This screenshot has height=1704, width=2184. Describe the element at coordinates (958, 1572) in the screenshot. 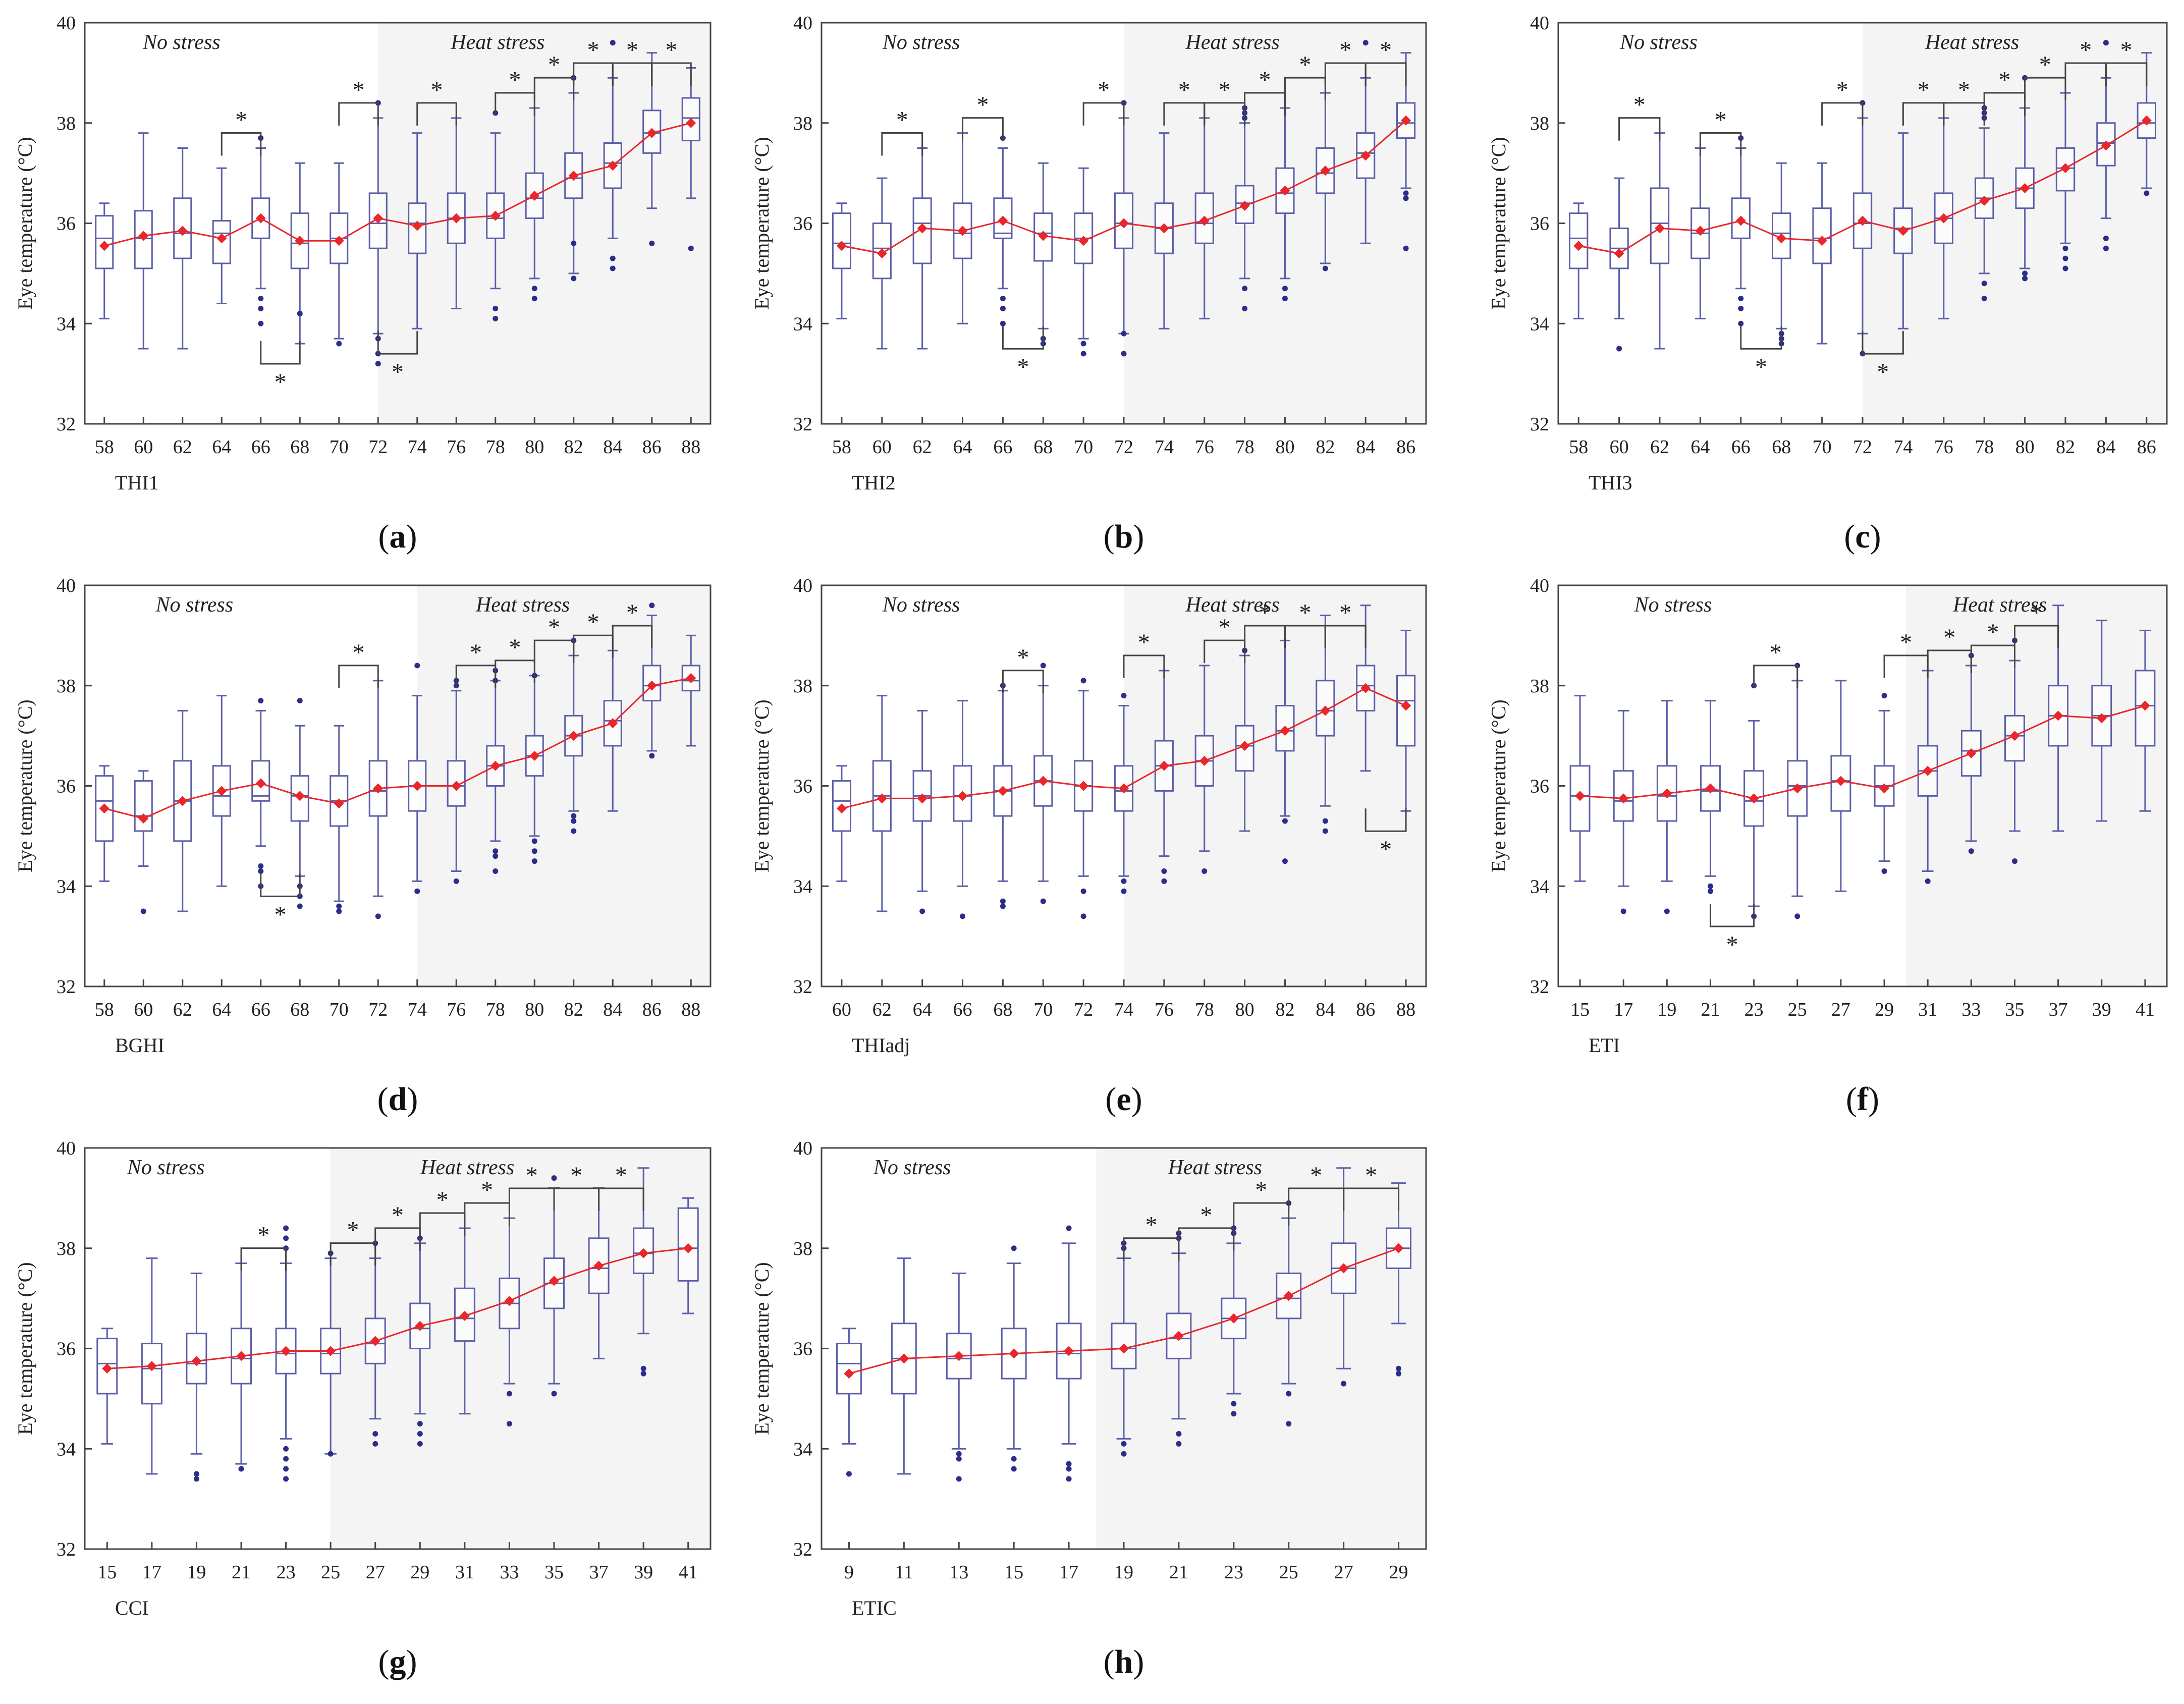

I see `x-tick-label: 13` at that location.